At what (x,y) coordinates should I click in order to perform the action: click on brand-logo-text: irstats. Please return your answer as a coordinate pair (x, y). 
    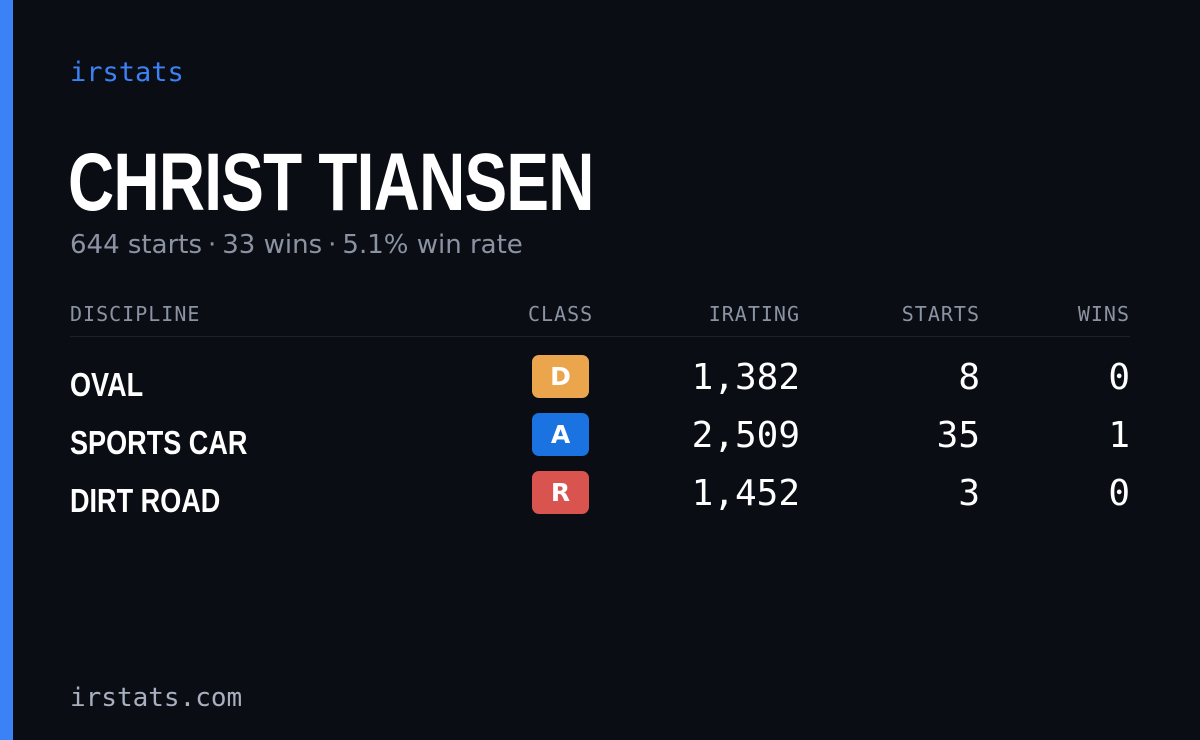
    Looking at the image, I should click on (127, 72).